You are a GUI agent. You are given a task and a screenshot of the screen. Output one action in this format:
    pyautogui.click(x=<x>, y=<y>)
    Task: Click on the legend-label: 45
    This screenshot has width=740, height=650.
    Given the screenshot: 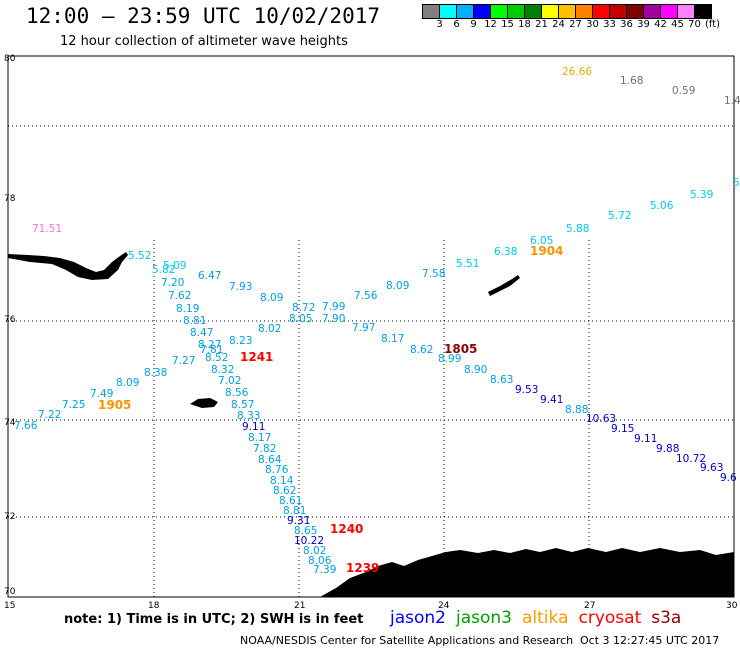 What is the action you would take?
    pyautogui.click(x=677, y=24)
    